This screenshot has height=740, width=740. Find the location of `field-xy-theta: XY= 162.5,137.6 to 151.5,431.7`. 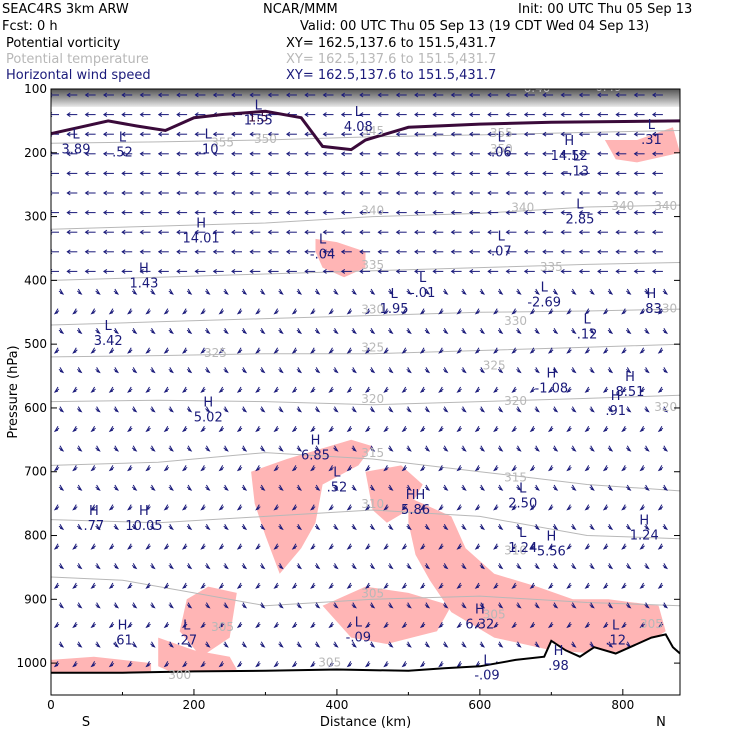

field-xy-theta: XY= 162.5,137.6 to 151.5,431.7 is located at coordinates (391, 59).